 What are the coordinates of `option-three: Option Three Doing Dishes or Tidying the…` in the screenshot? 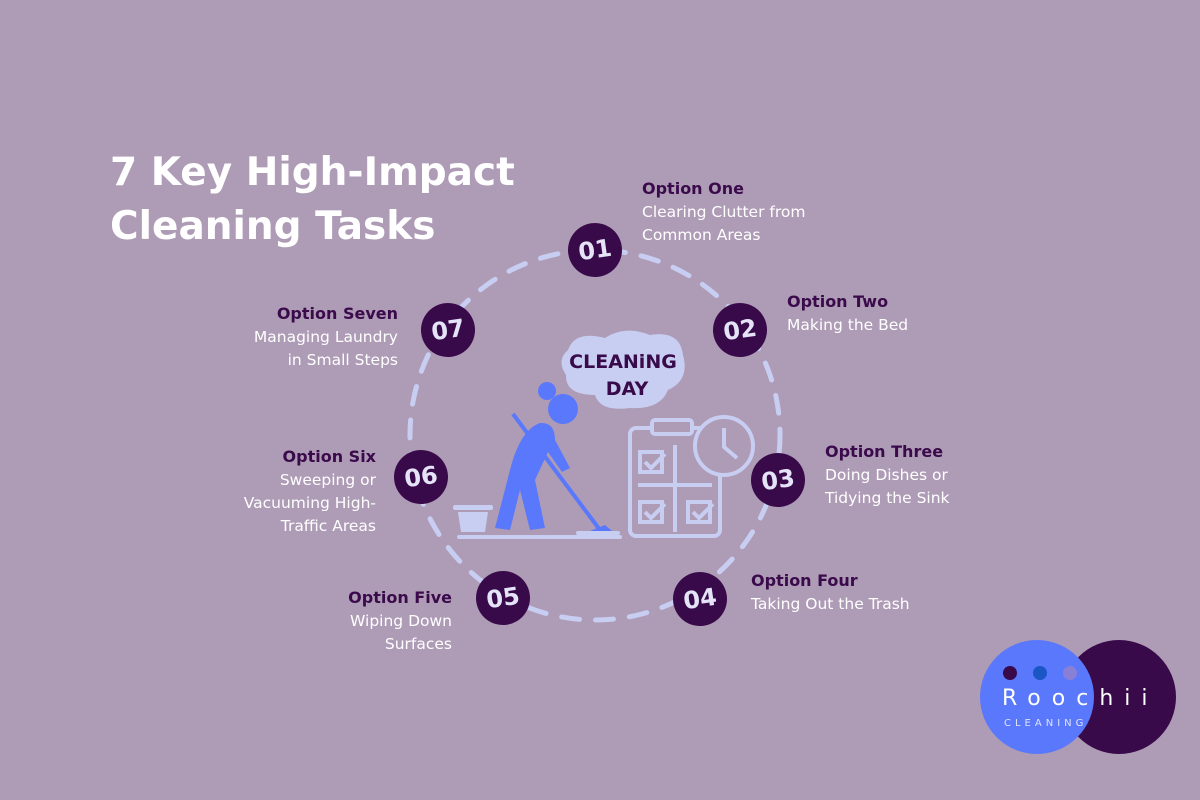 It's located at (955, 475).